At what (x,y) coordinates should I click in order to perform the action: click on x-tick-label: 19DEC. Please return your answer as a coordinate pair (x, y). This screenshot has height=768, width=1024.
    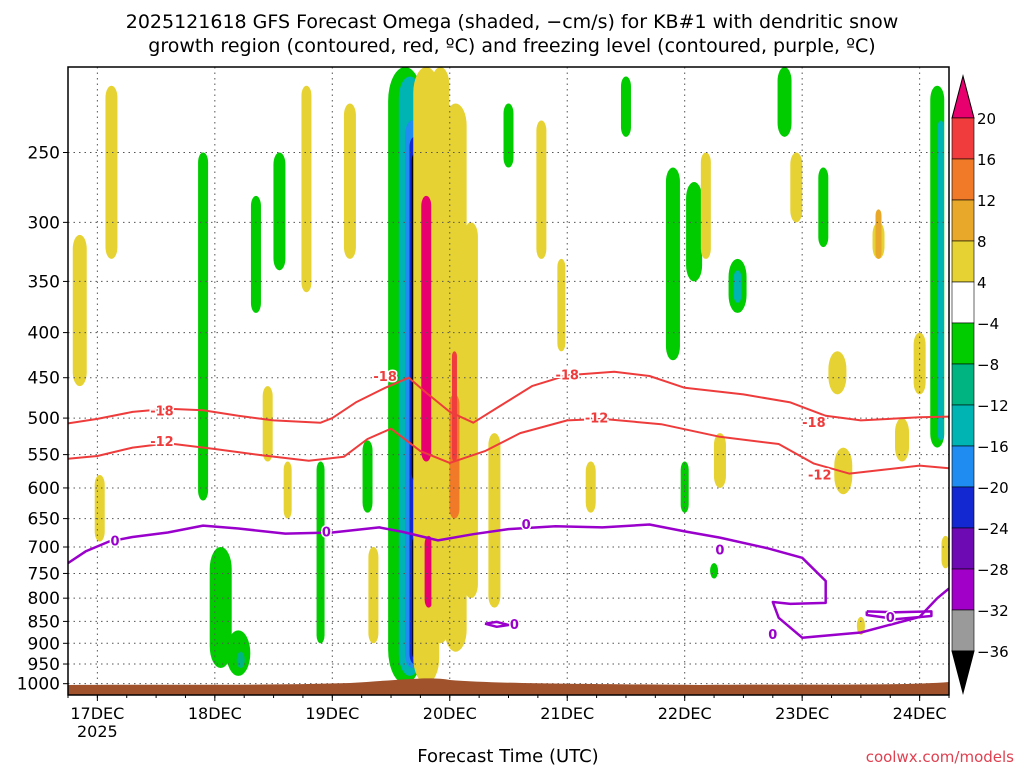
    Looking at the image, I should click on (332, 713).